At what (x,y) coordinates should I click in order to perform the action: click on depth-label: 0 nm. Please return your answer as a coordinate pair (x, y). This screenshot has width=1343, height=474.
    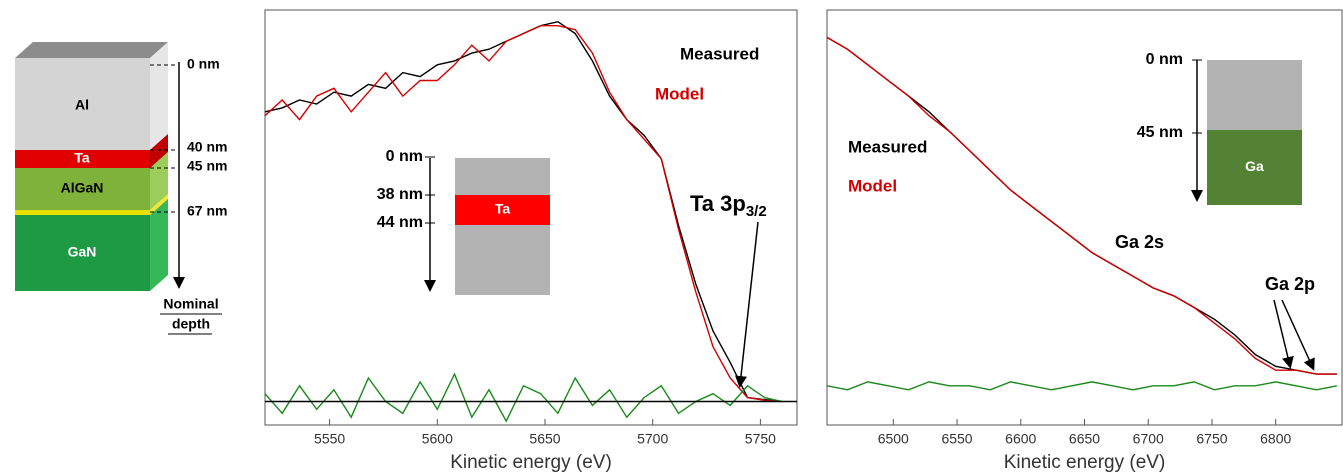
    Looking at the image, I should click on (203, 64).